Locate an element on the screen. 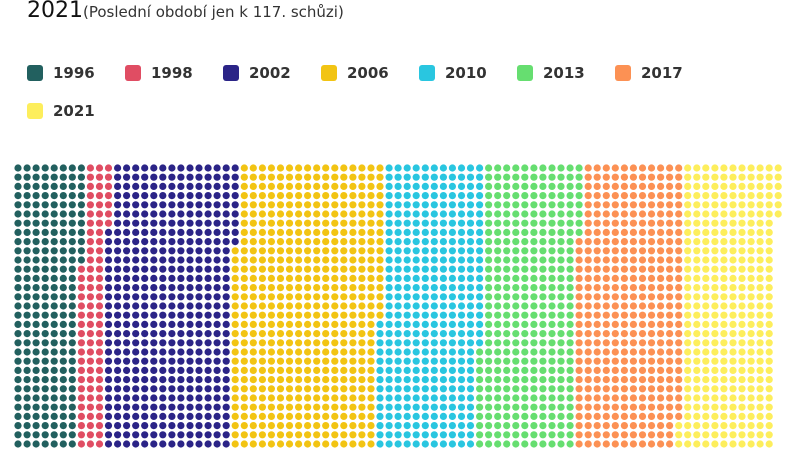 This screenshot has width=800, height=449. legend-item-1996: 1996 is located at coordinates (61, 73).